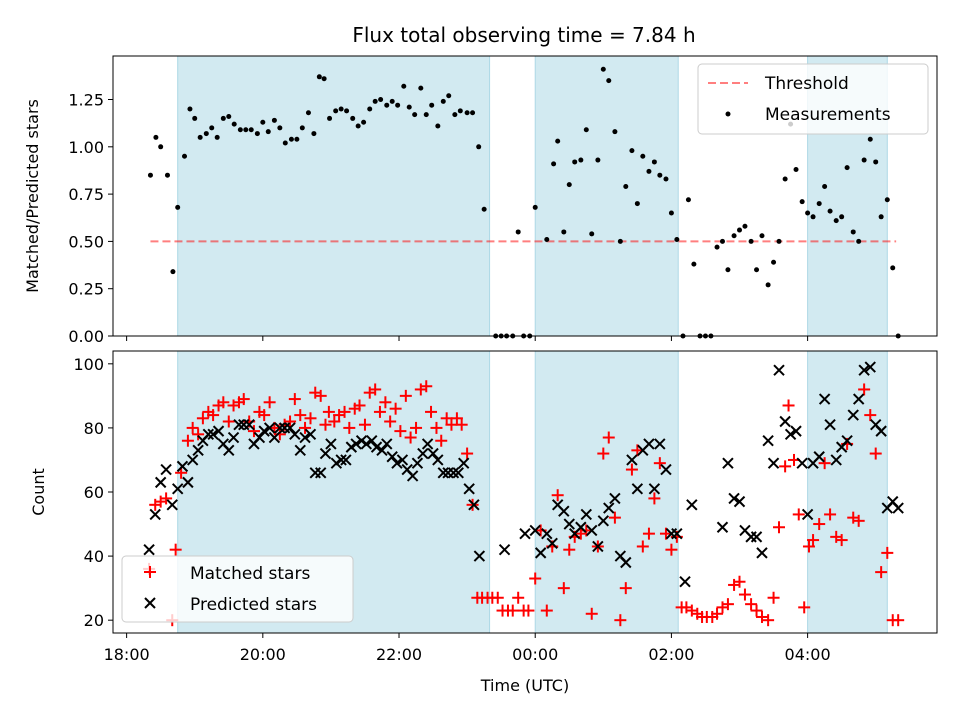  I want to click on time-x-tick-label: 00:00, so click(535, 654).